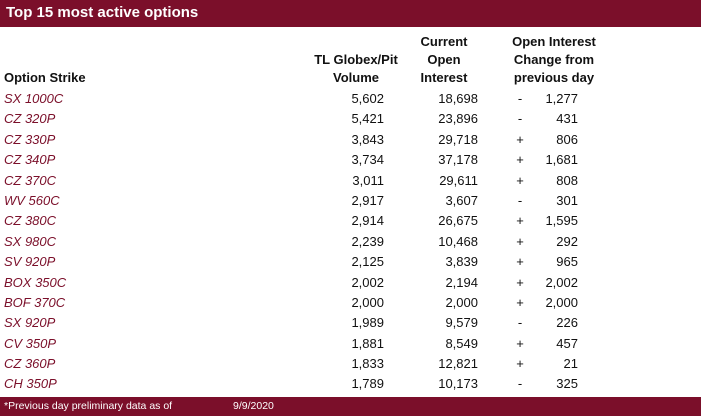  What do you see at coordinates (567, 323) in the screenshot?
I see `change-value: 226` at bounding box center [567, 323].